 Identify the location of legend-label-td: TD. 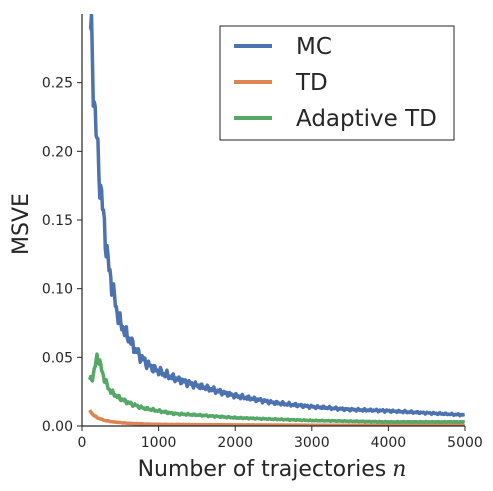
(311, 83).